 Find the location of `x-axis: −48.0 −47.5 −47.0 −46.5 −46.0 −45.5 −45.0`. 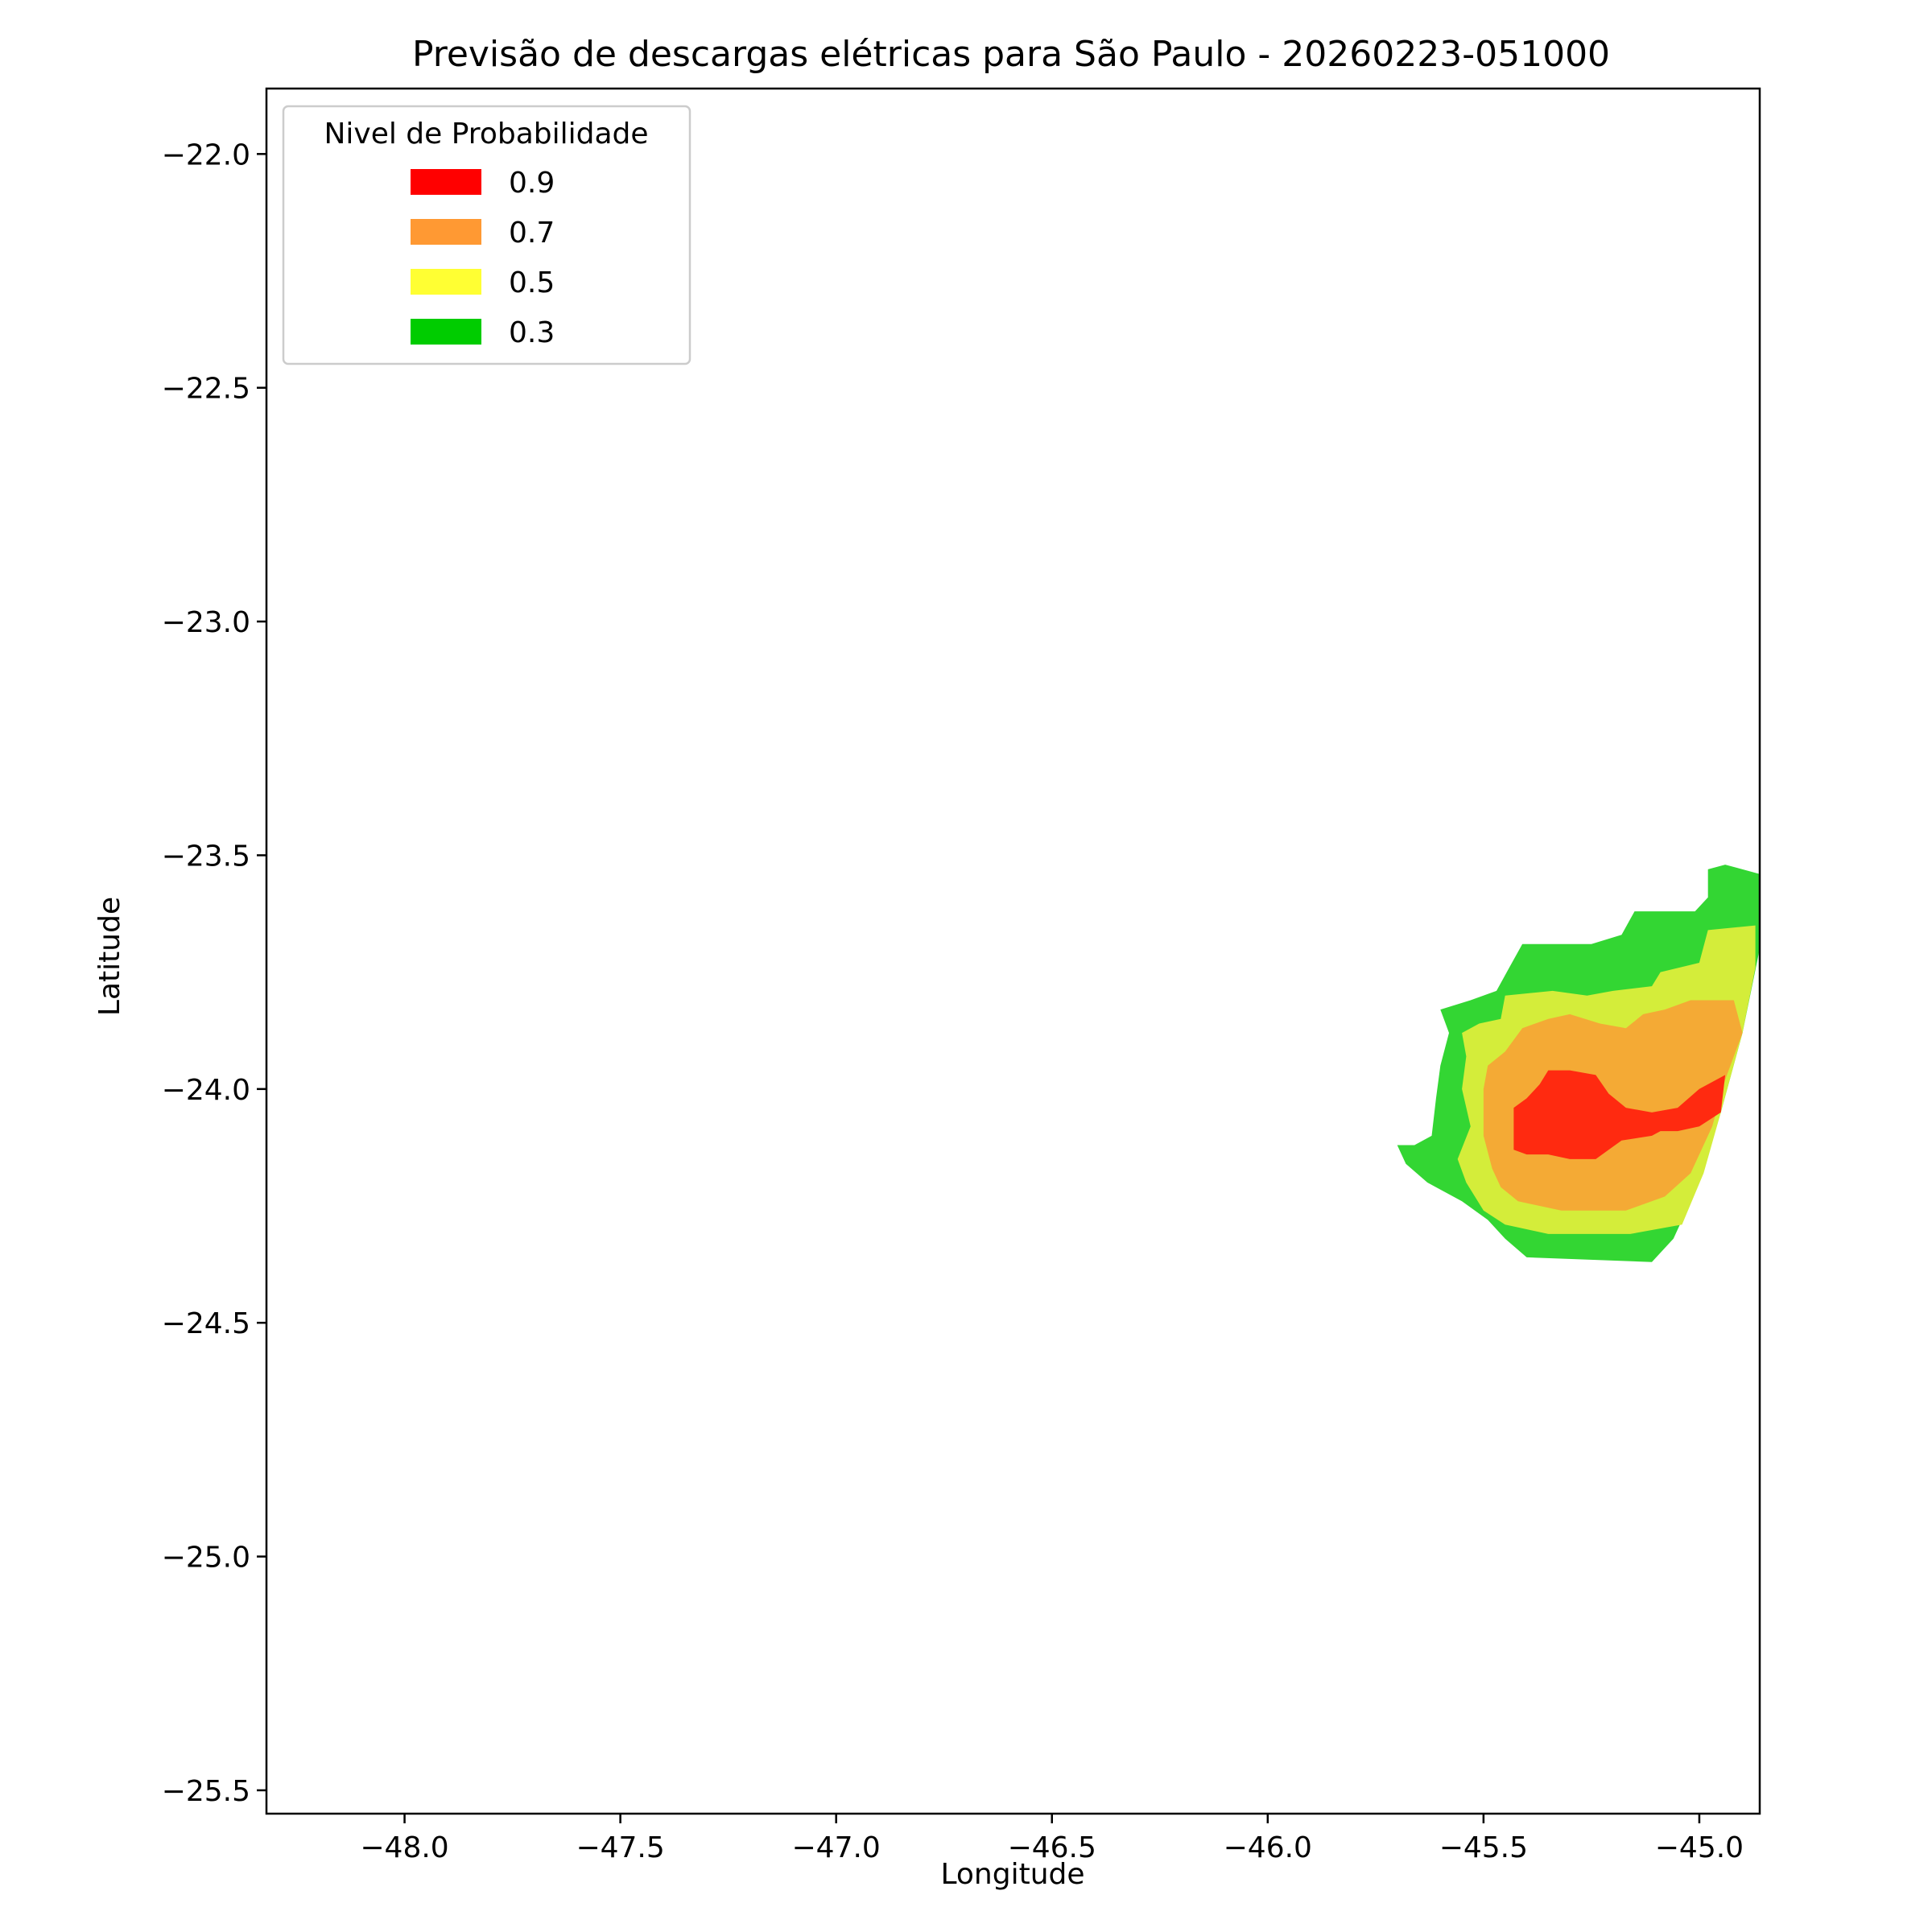

x-axis: −48.0 −47.5 −47.0 −46.5 −46.0 −45.5 −45.0 is located at coordinates (1052, 1839).